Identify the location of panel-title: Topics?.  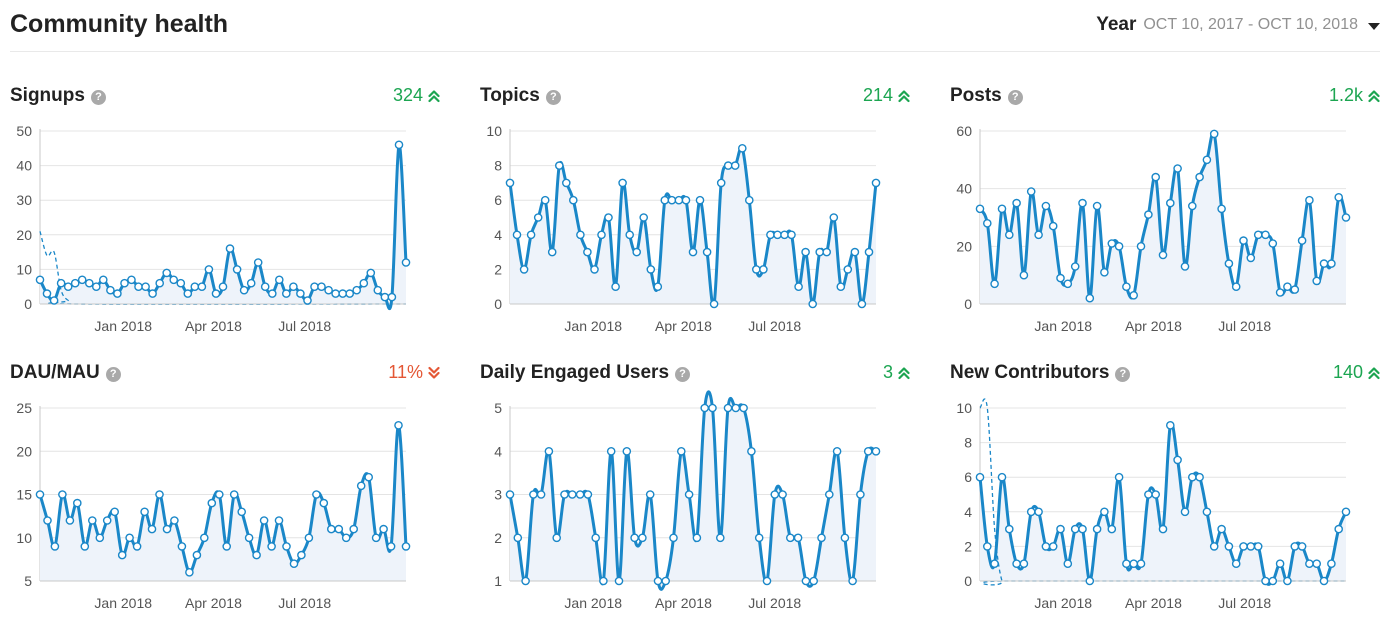
(520, 96).